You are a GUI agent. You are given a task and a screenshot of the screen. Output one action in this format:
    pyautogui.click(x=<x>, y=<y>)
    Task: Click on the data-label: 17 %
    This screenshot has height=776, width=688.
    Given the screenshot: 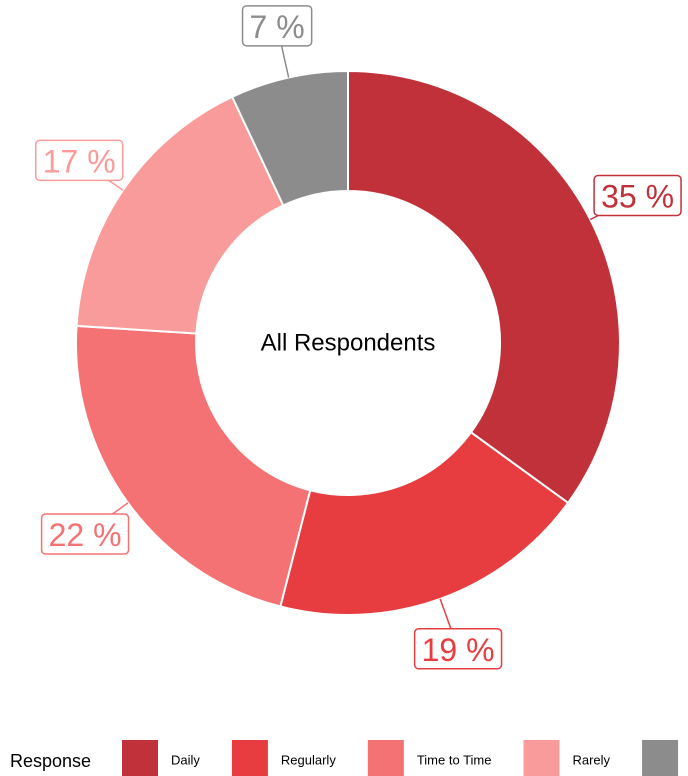 What is the action you would take?
    pyautogui.click(x=79, y=161)
    